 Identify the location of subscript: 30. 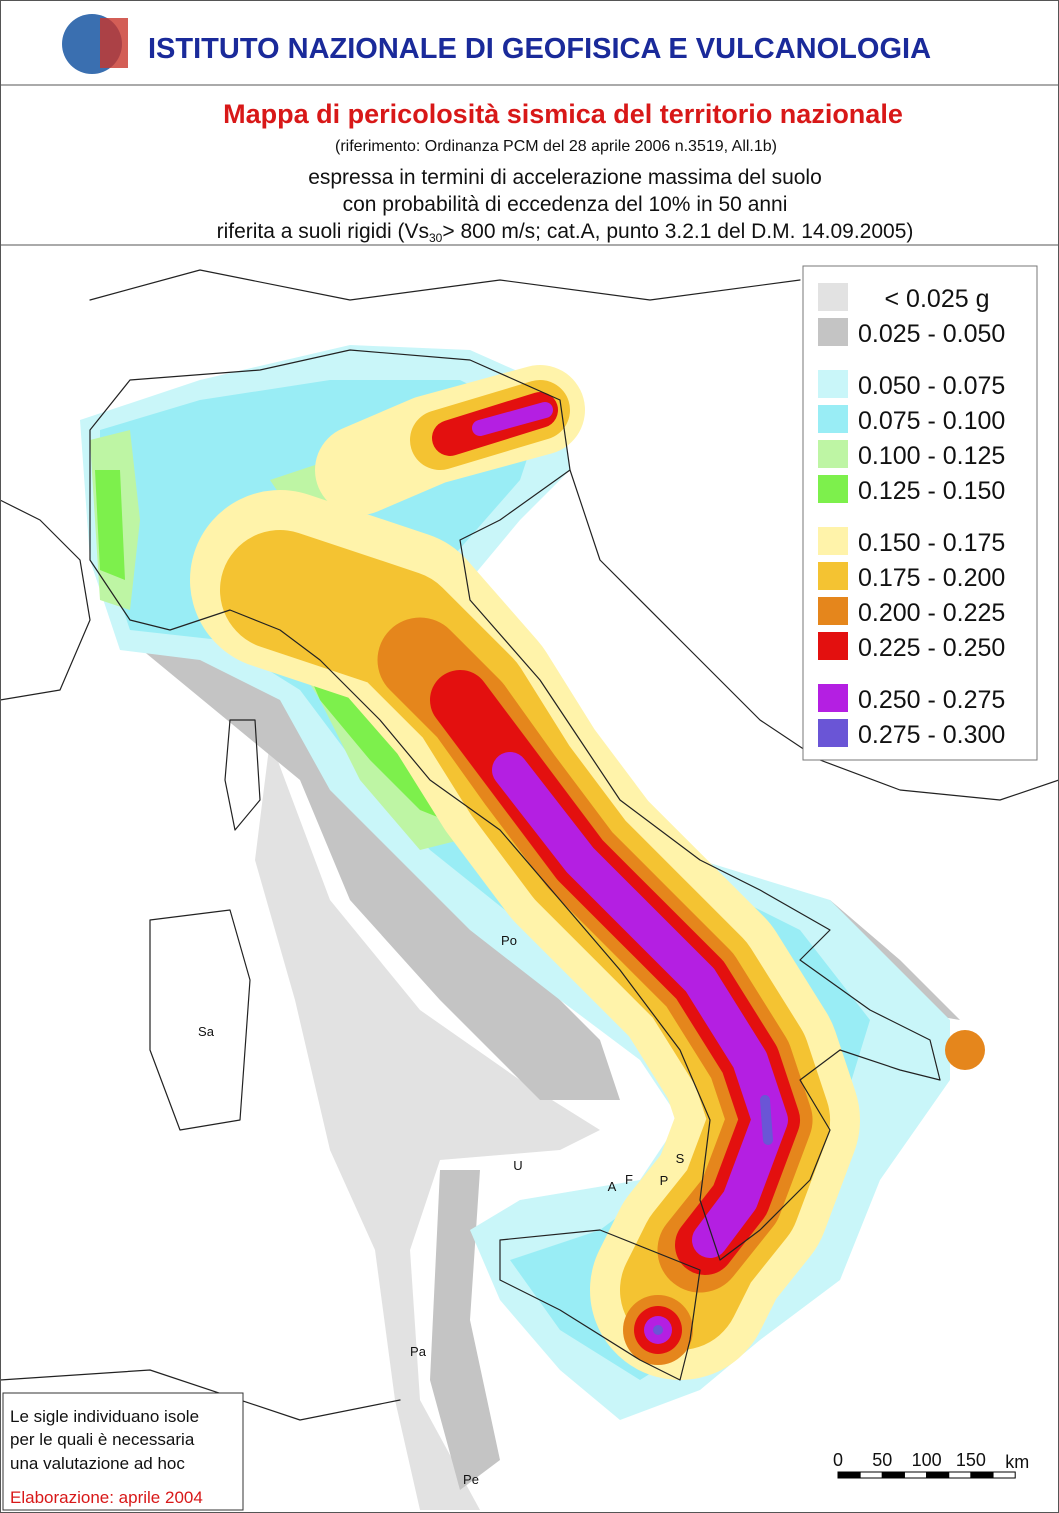
(436, 238).